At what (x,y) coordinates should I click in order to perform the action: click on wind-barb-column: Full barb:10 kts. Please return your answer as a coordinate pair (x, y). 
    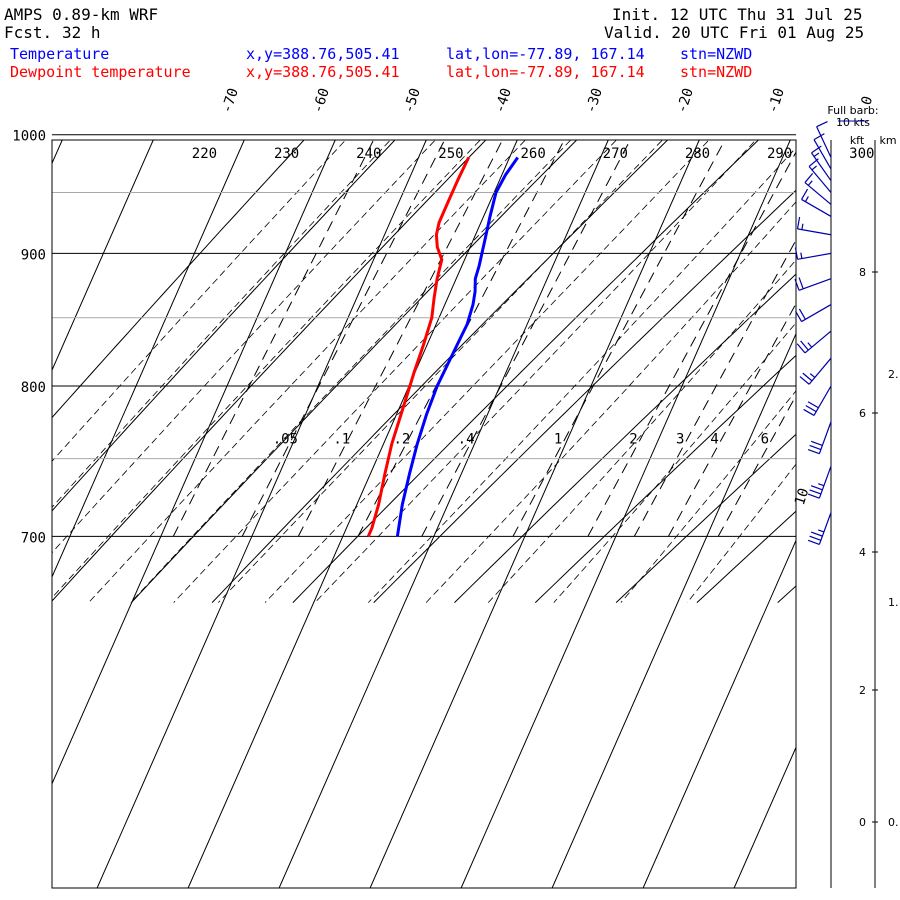
    Looking at the image, I should click on (836, 496).